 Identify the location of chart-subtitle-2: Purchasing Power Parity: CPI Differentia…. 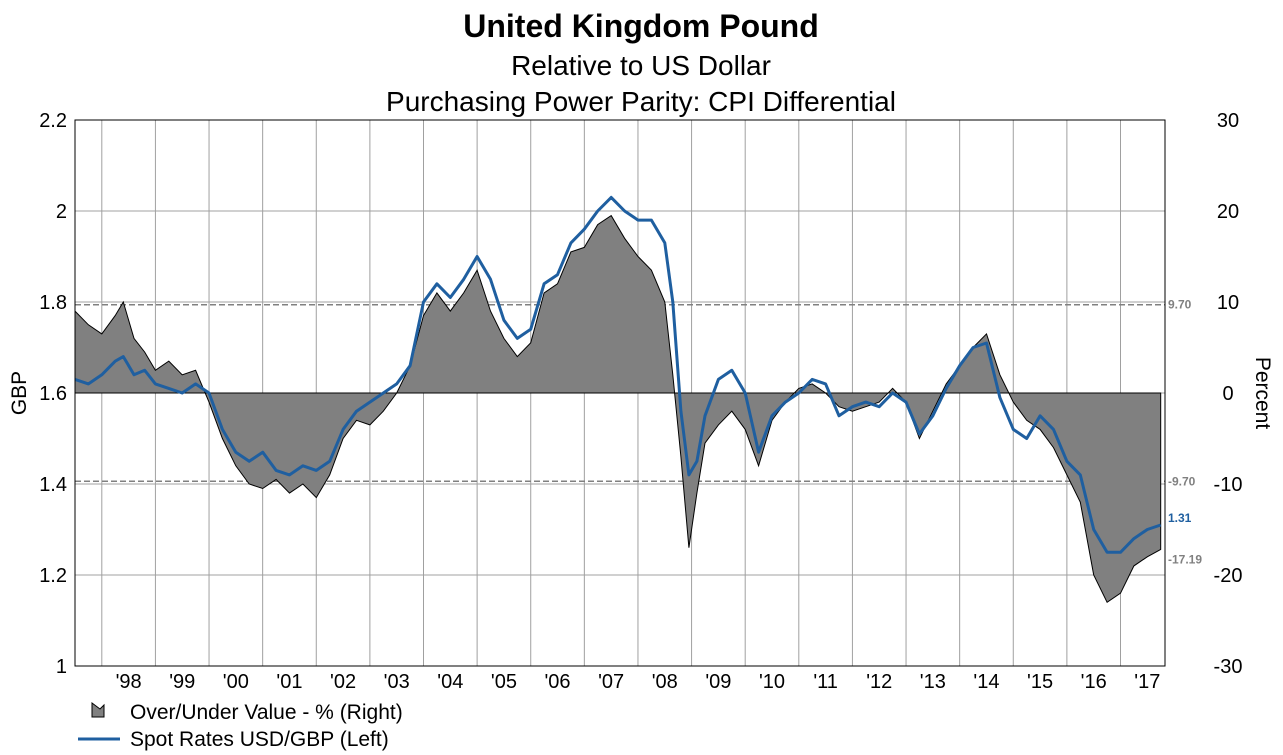
(641, 101).